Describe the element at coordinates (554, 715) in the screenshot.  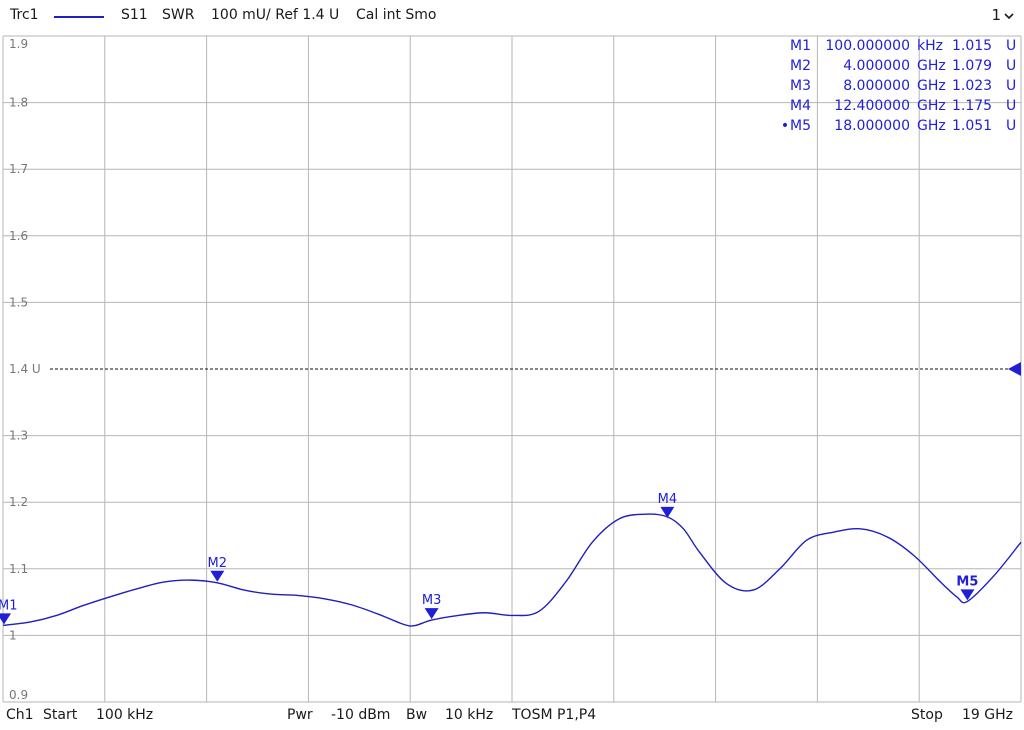
I see `calibration-type: TOSM P1,P4` at that location.